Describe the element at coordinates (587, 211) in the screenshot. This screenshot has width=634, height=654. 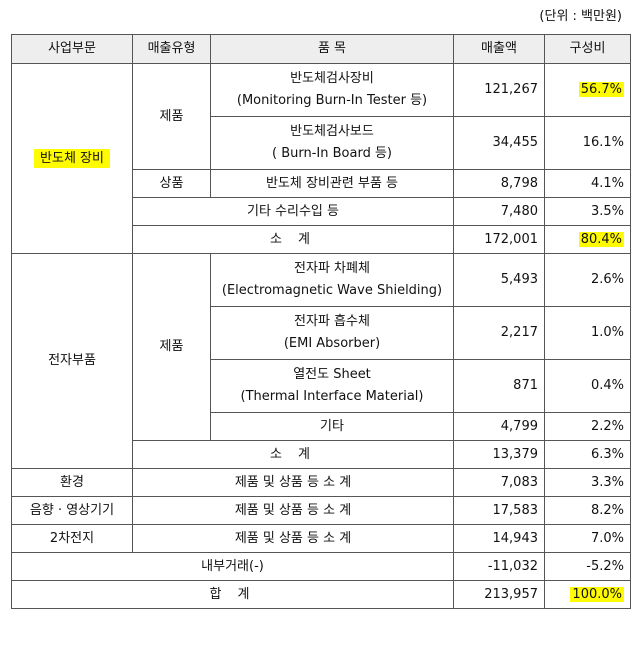
I see `ratio-cell: 3.5%` at that location.